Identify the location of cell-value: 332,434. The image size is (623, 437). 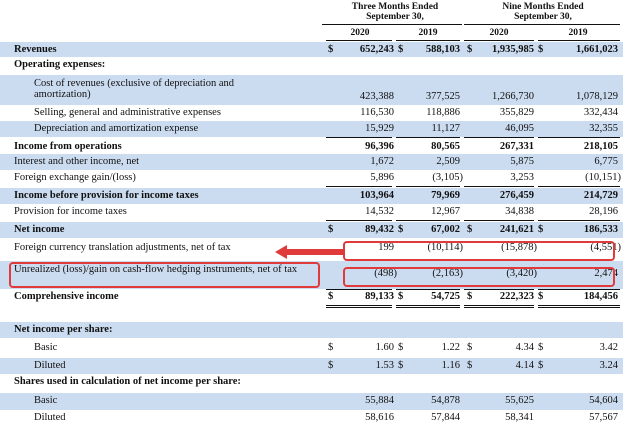
(600, 112).